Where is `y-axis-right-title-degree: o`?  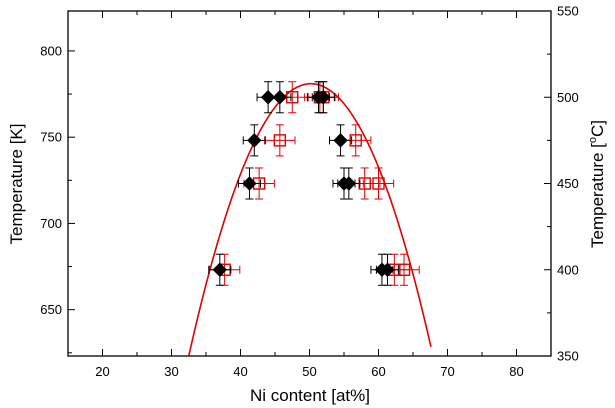 y-axis-right-title-degree: o is located at coordinates (593, 140).